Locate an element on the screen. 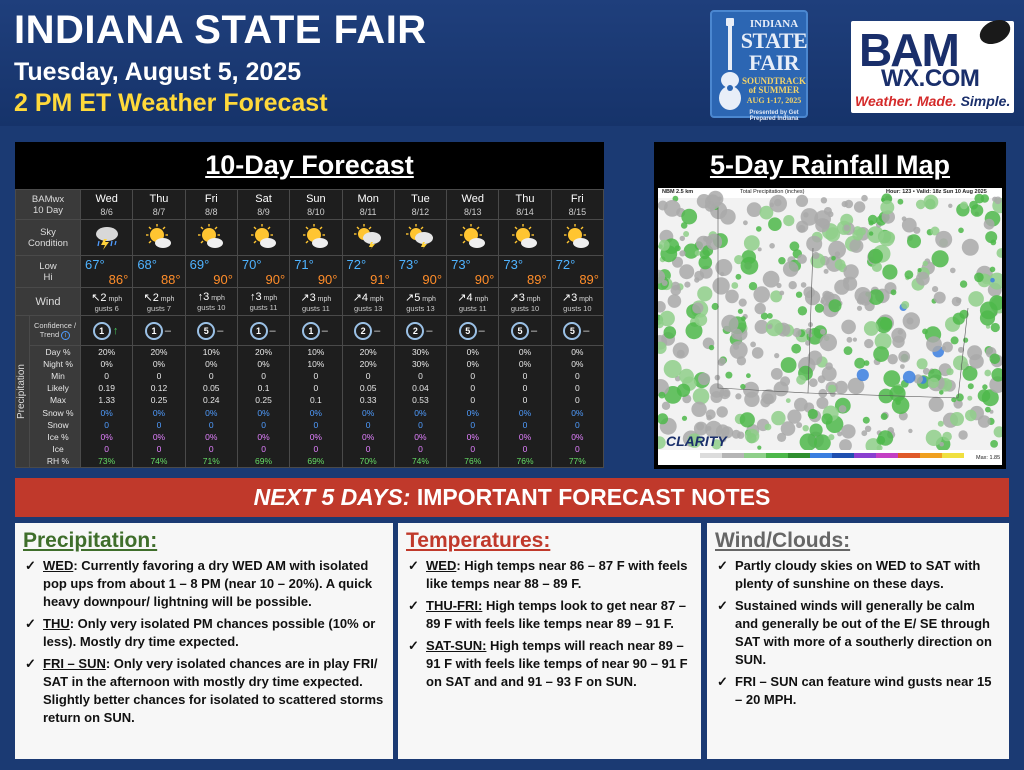 Image resolution: width=1024 pixels, height=770 pixels. wind-cell: ↗4 mph gusts 11 is located at coordinates (473, 301).